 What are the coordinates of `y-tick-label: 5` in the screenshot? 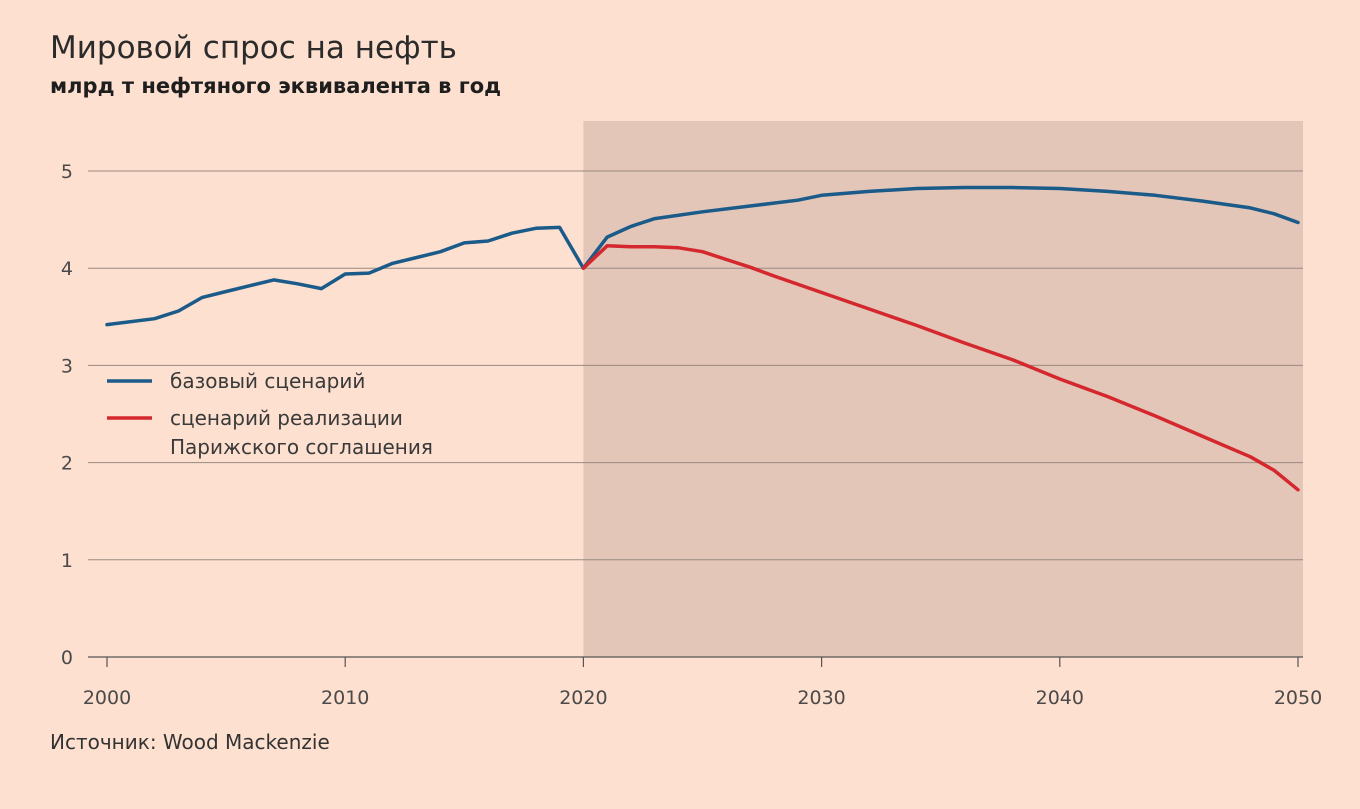 It's located at (67, 172).